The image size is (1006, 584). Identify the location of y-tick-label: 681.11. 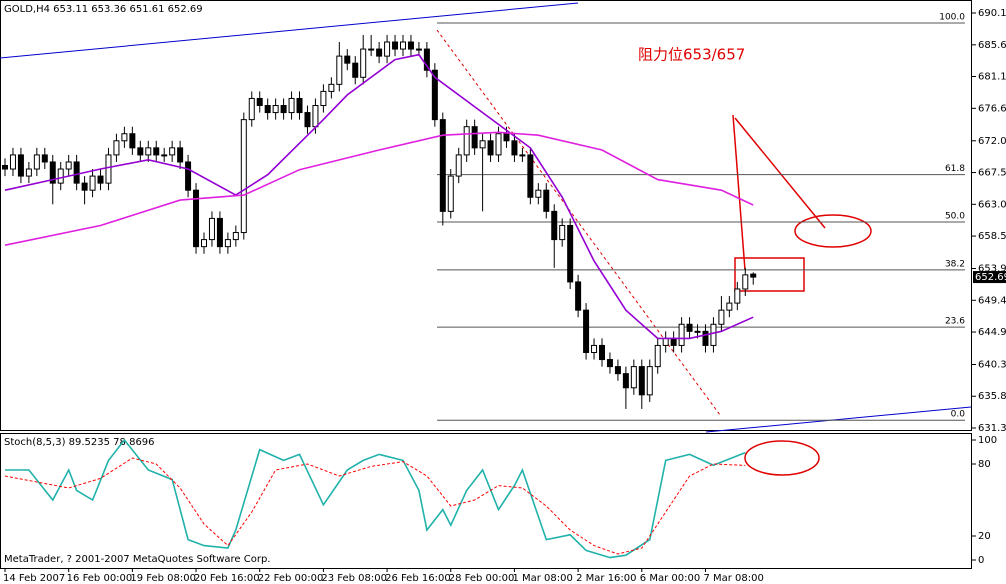
(992, 77).